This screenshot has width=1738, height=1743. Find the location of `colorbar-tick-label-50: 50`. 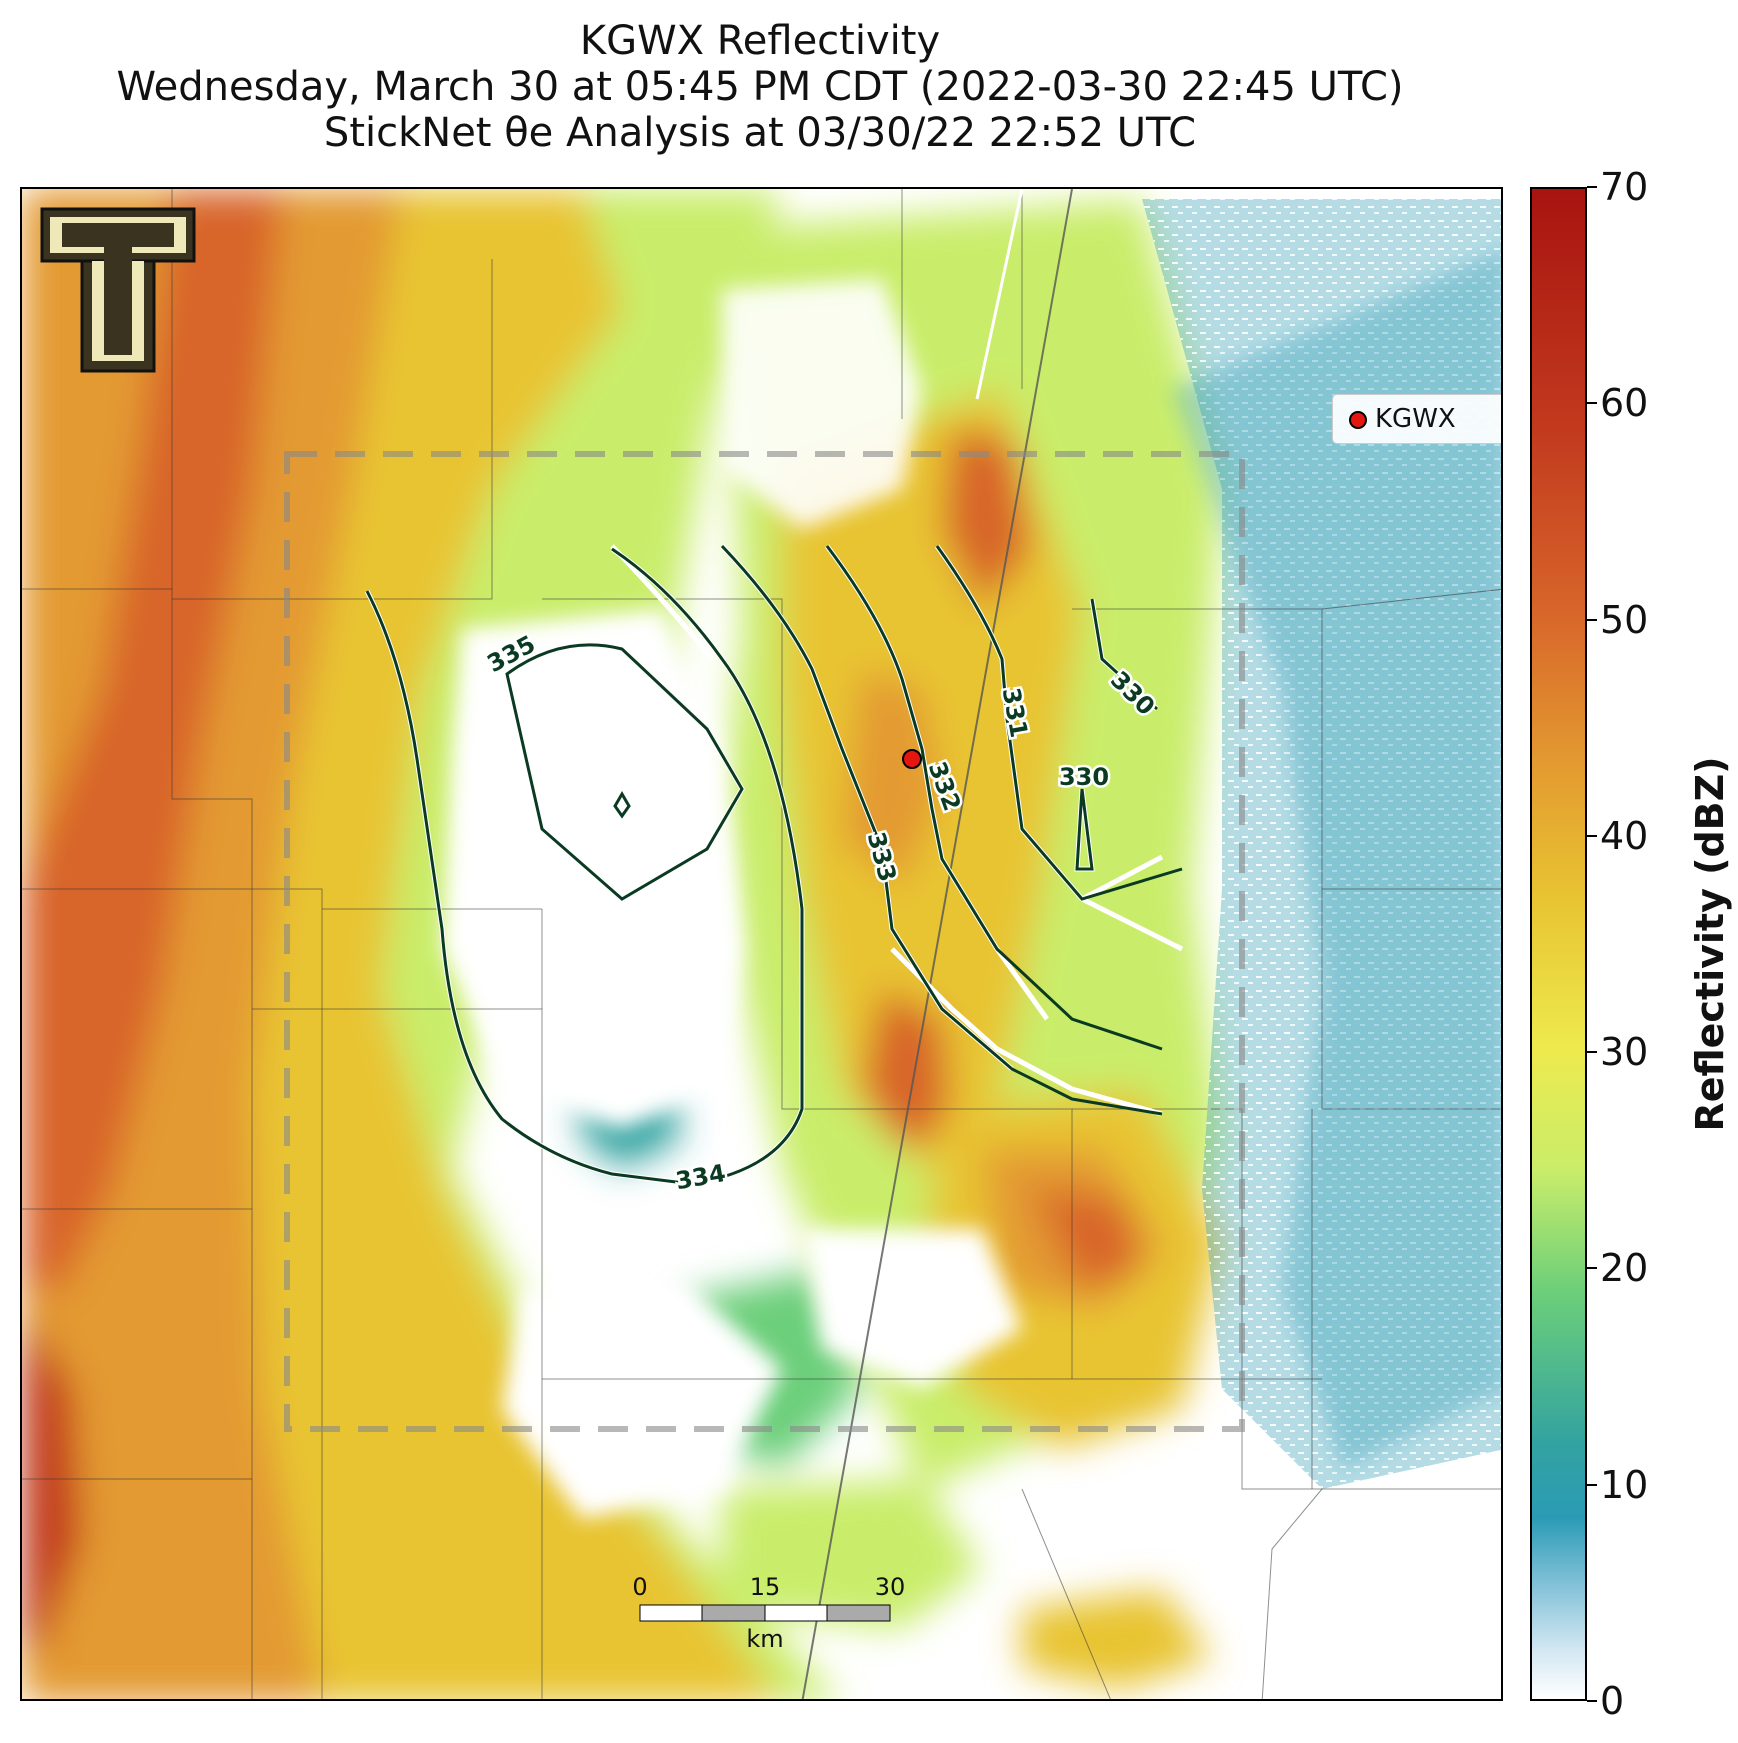

colorbar-tick-label-50: 50 is located at coordinates (1624, 619).